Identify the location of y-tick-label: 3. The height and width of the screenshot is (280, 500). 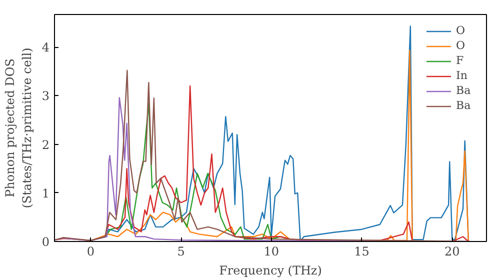
(46, 96).